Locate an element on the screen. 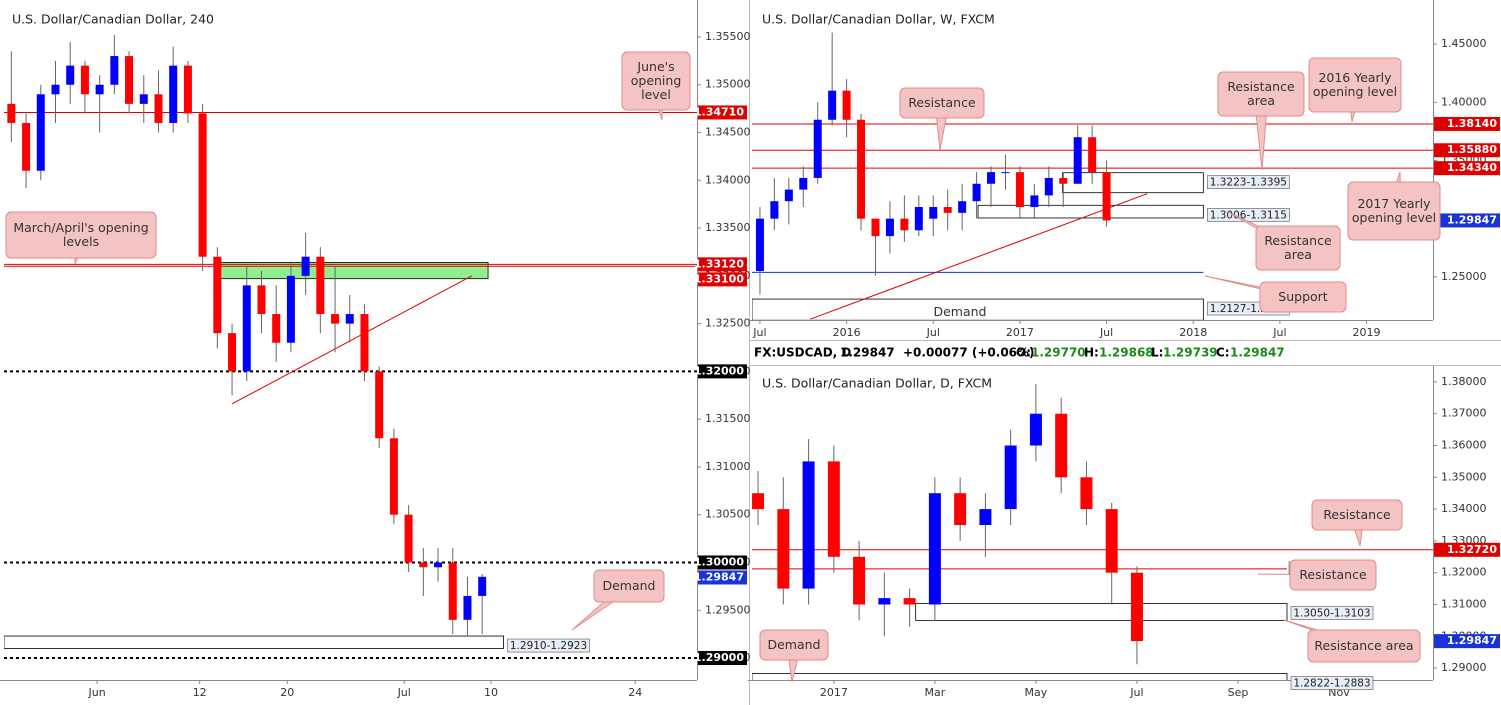 The height and width of the screenshot is (705, 1501). zone-label: 1.2822-1.2883 is located at coordinates (1331, 683).